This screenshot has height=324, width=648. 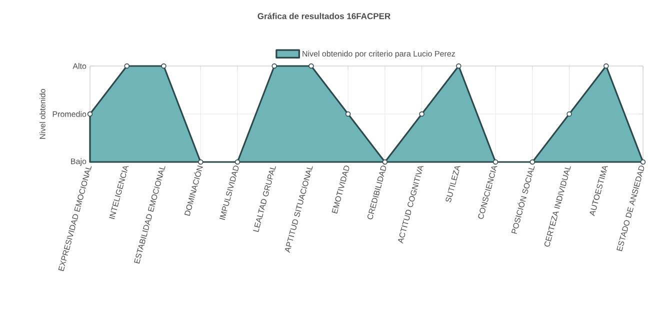 I want to click on chart-title: Gráfica de resultados 16FACPER, so click(x=324, y=16).